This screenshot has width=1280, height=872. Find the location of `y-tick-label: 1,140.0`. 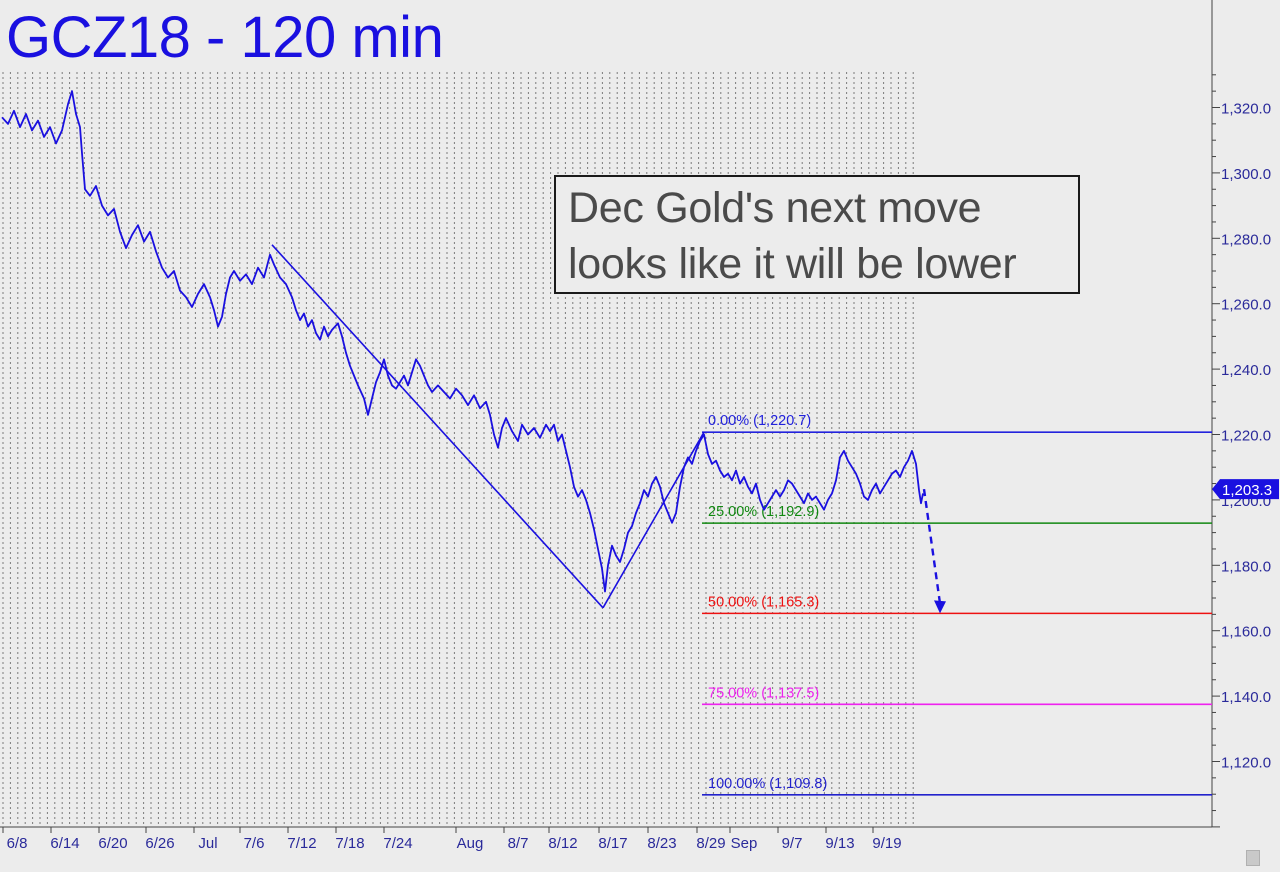

y-tick-label: 1,140.0 is located at coordinates (1246, 697).